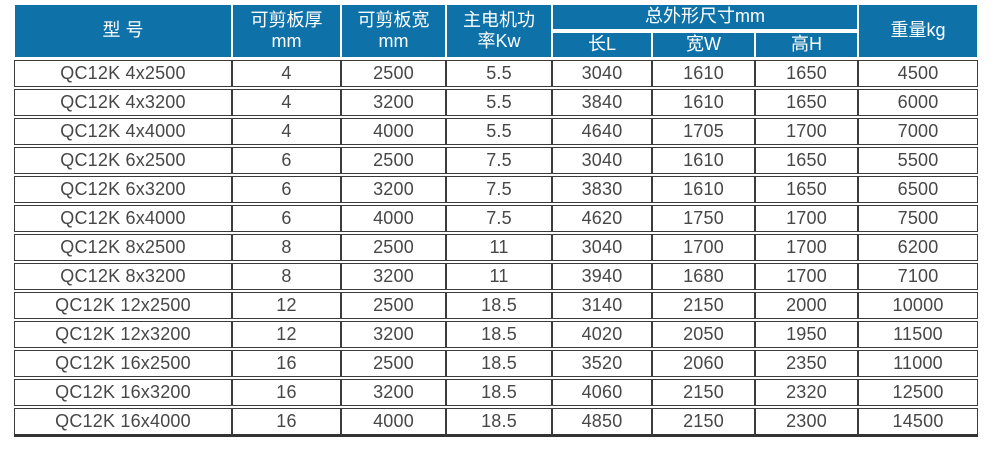 The height and width of the screenshot is (450, 992). What do you see at coordinates (918, 276) in the screenshot?
I see `table-cell: 7100` at bounding box center [918, 276].